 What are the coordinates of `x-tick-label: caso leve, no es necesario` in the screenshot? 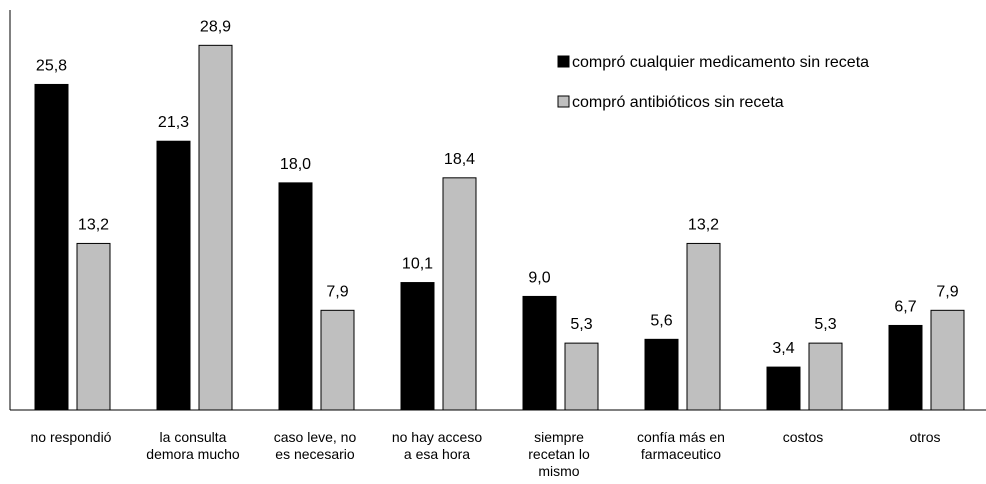 It's located at (315, 445).